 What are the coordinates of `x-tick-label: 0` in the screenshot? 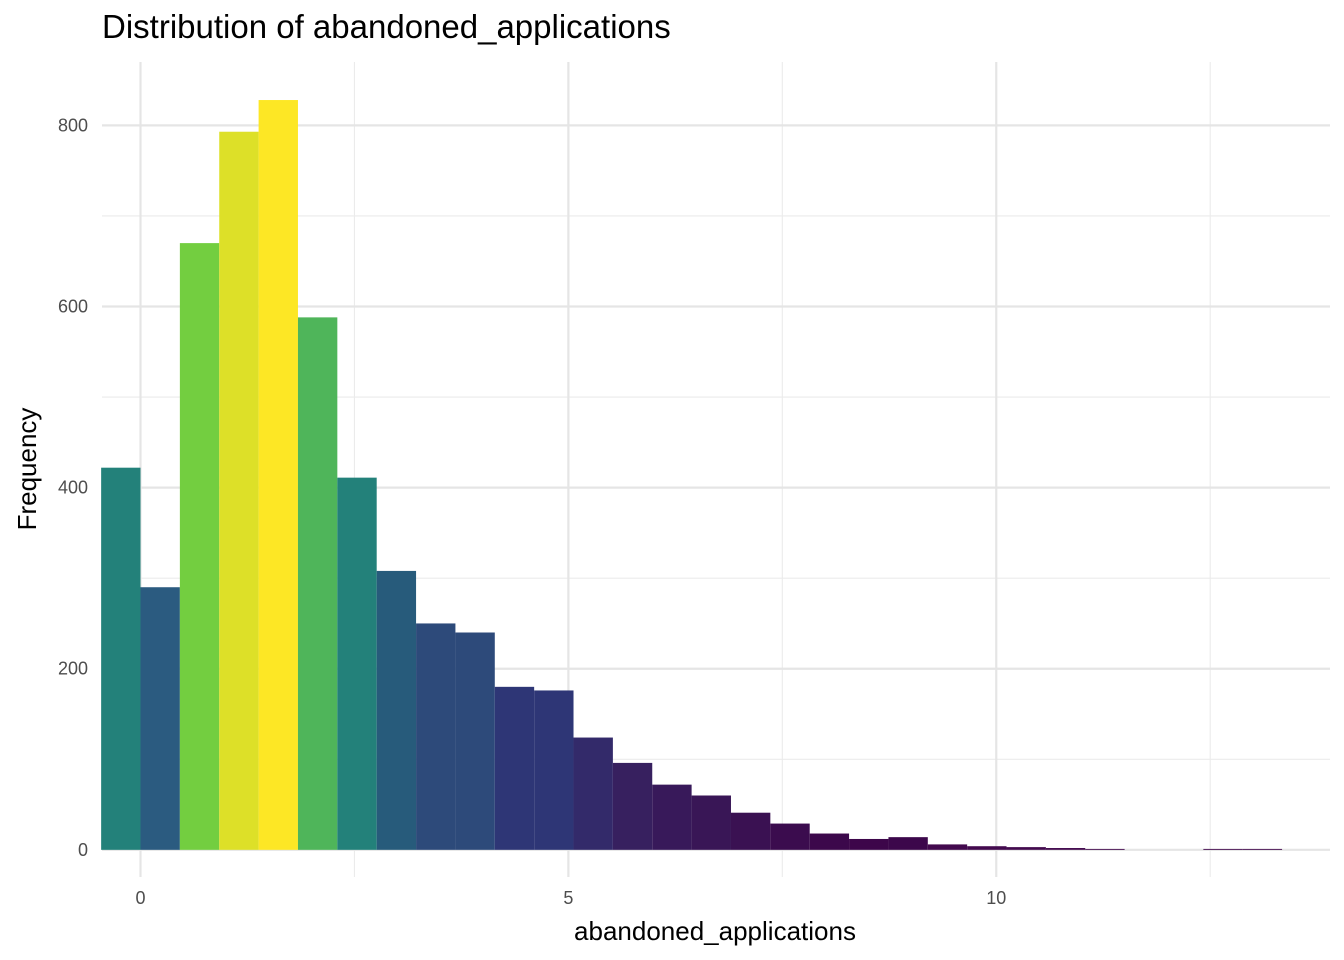 It's located at (141, 898).